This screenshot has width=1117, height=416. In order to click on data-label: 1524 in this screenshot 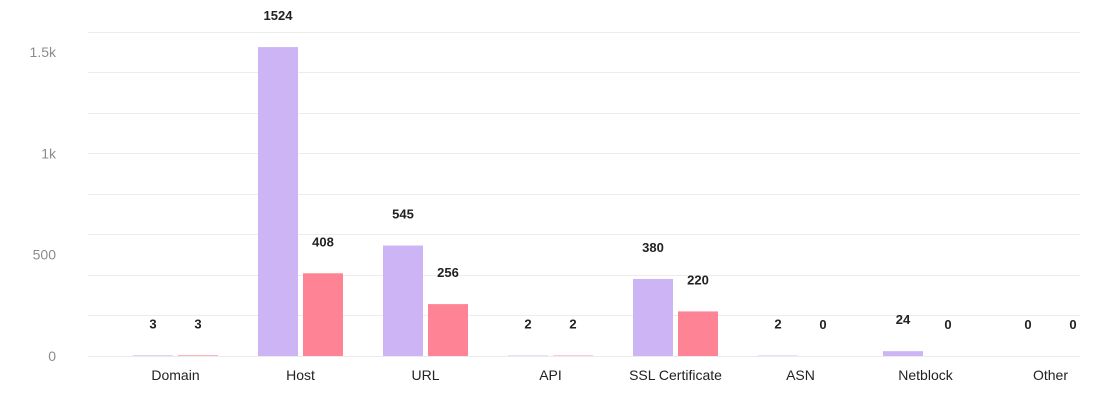, I will do `click(279, 15)`.